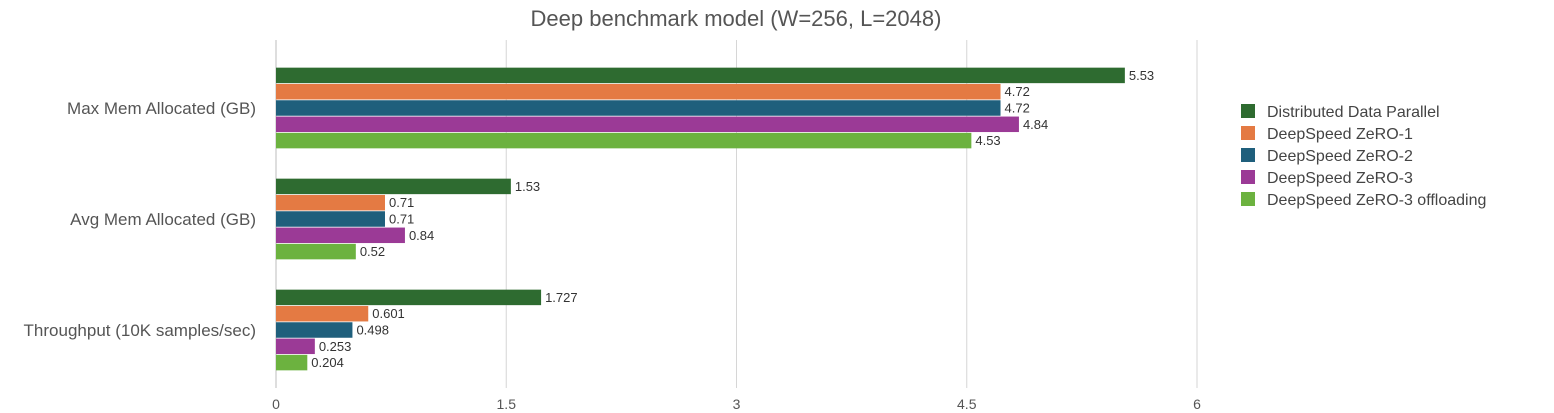  Describe the element at coordinates (421, 235) in the screenshot. I see `data-label: 0.84` at that location.